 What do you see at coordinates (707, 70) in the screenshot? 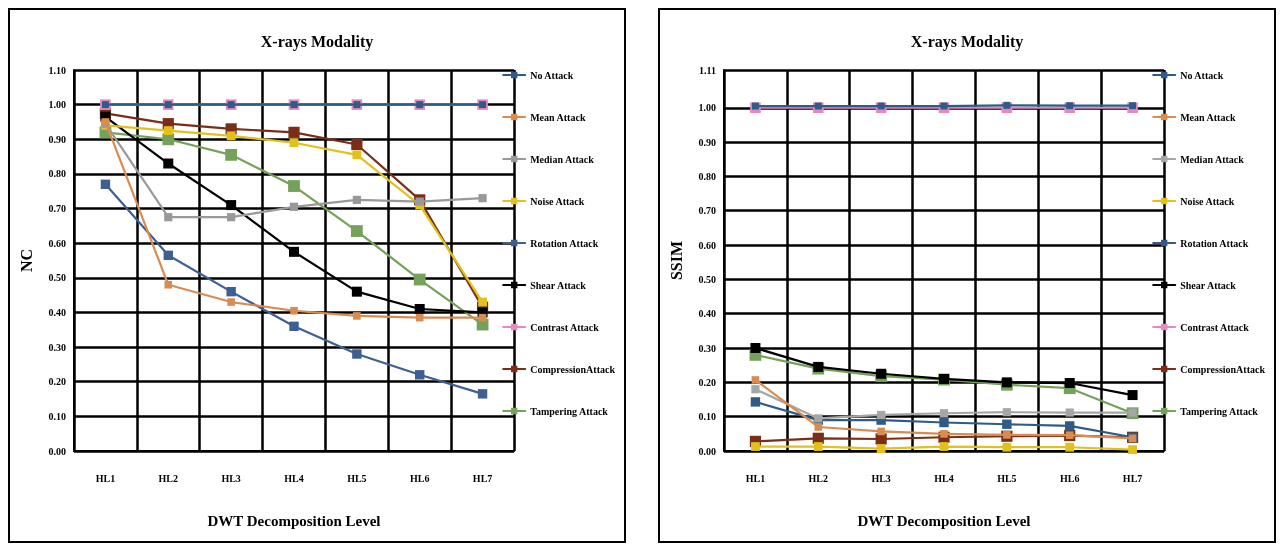
I see `y-tick-label: 1.11` at bounding box center [707, 70].